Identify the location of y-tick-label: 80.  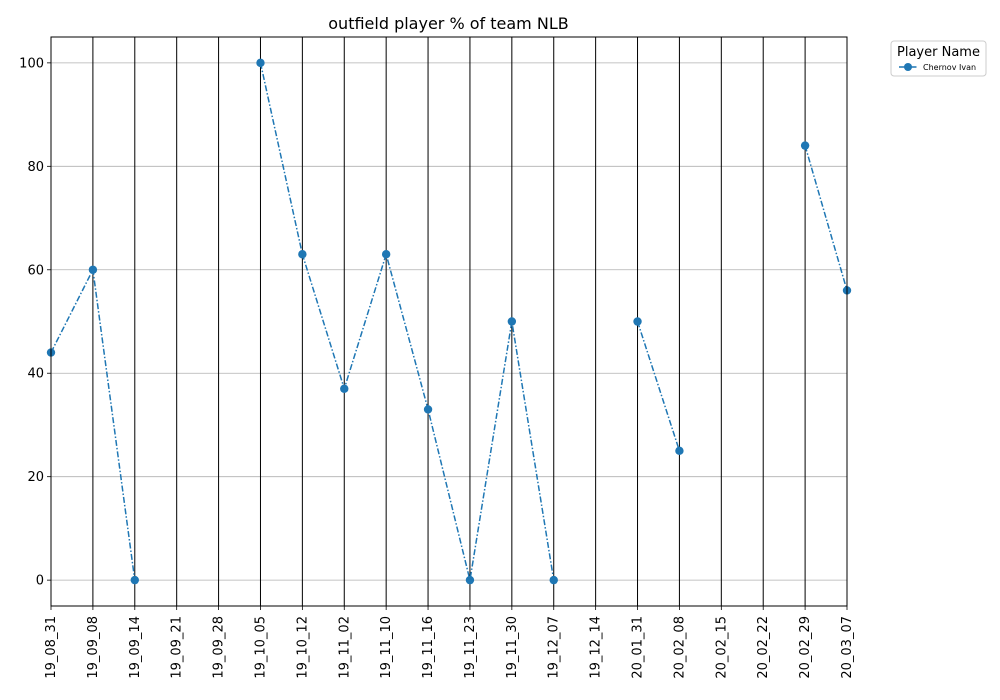
(35, 167).